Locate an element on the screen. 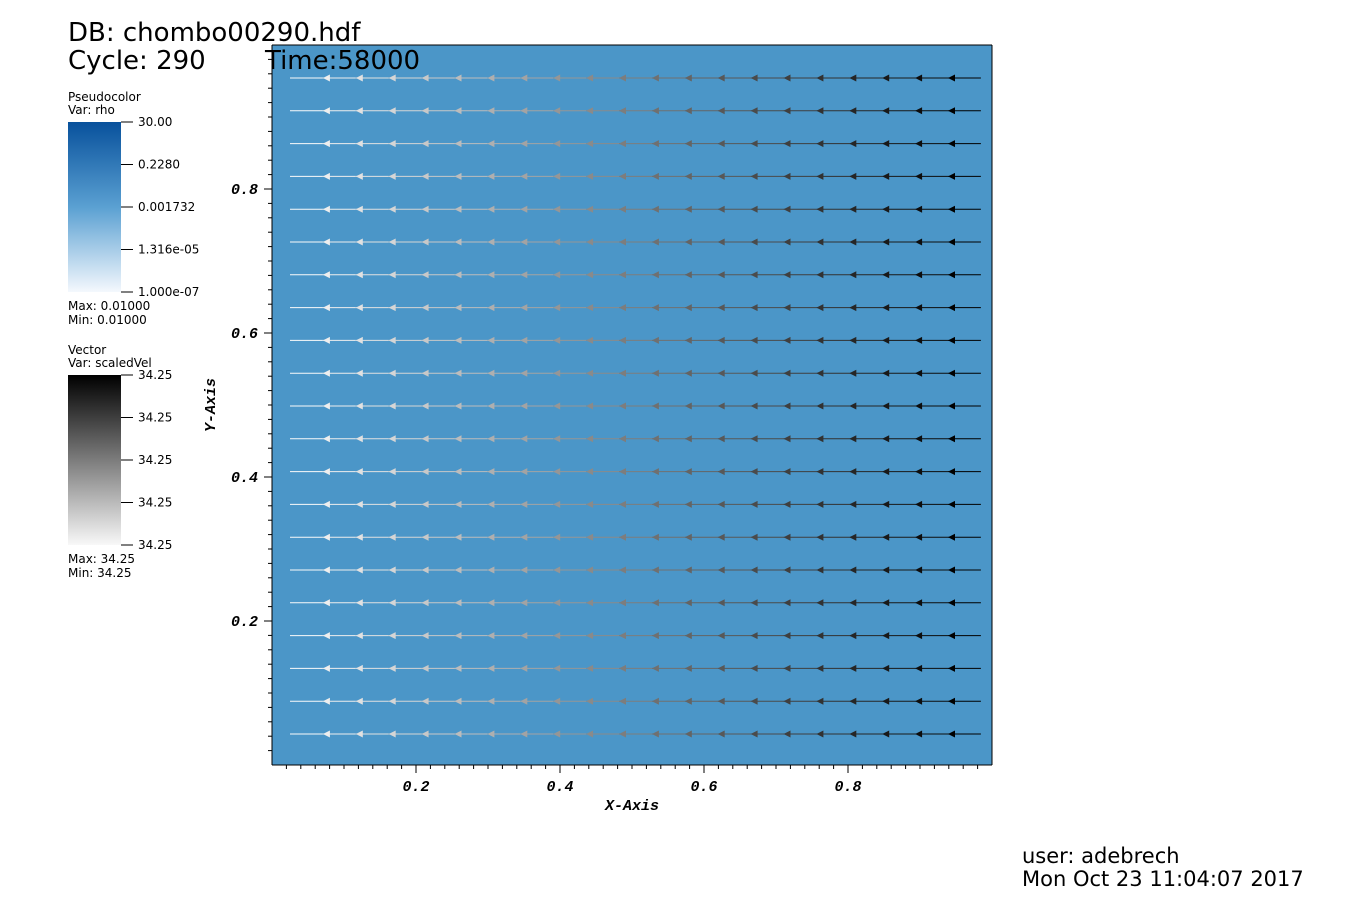 The height and width of the screenshot is (901, 1364). date-label: Mon Oct 23 11:04:07 2017 is located at coordinates (1163, 879).